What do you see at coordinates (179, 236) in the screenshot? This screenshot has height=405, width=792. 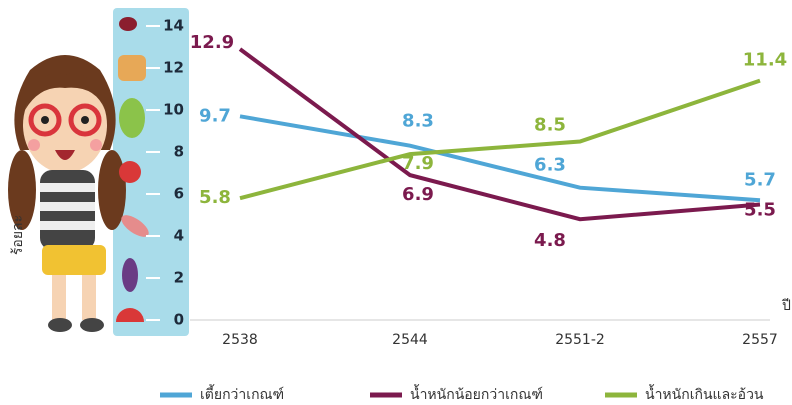 I see `y-tick-label: 4` at bounding box center [179, 236].